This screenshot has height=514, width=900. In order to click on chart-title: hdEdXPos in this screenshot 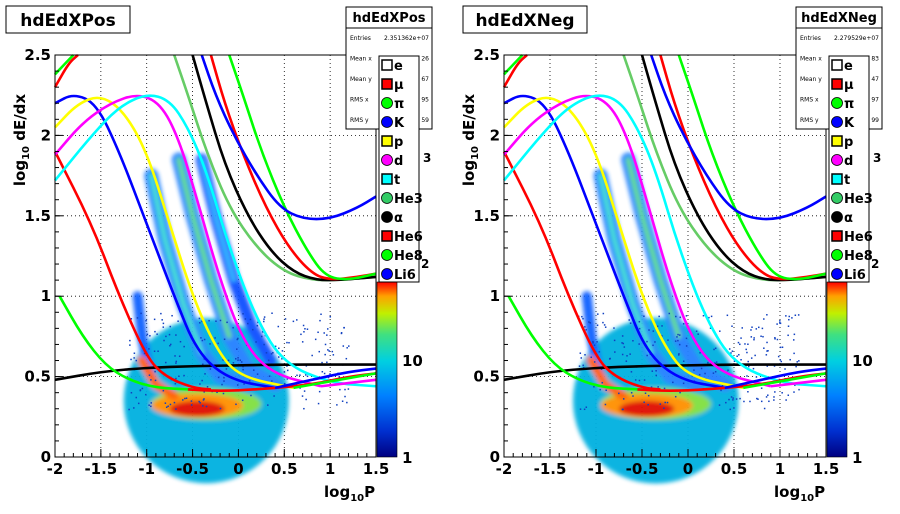, I will do `click(67, 21)`.